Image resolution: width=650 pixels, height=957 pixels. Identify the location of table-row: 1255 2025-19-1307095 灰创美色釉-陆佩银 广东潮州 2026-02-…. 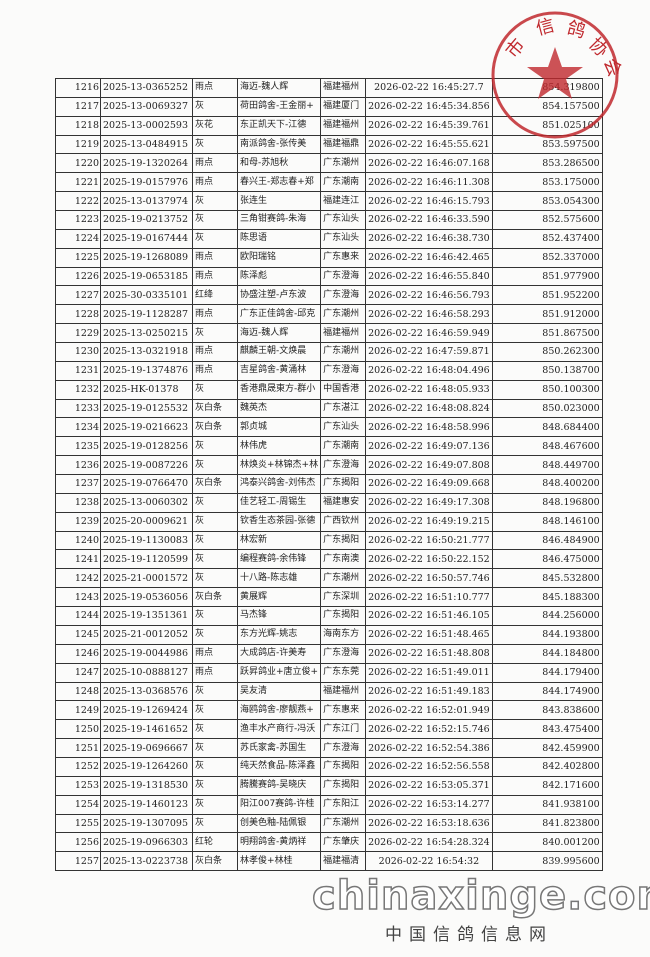
(329, 823).